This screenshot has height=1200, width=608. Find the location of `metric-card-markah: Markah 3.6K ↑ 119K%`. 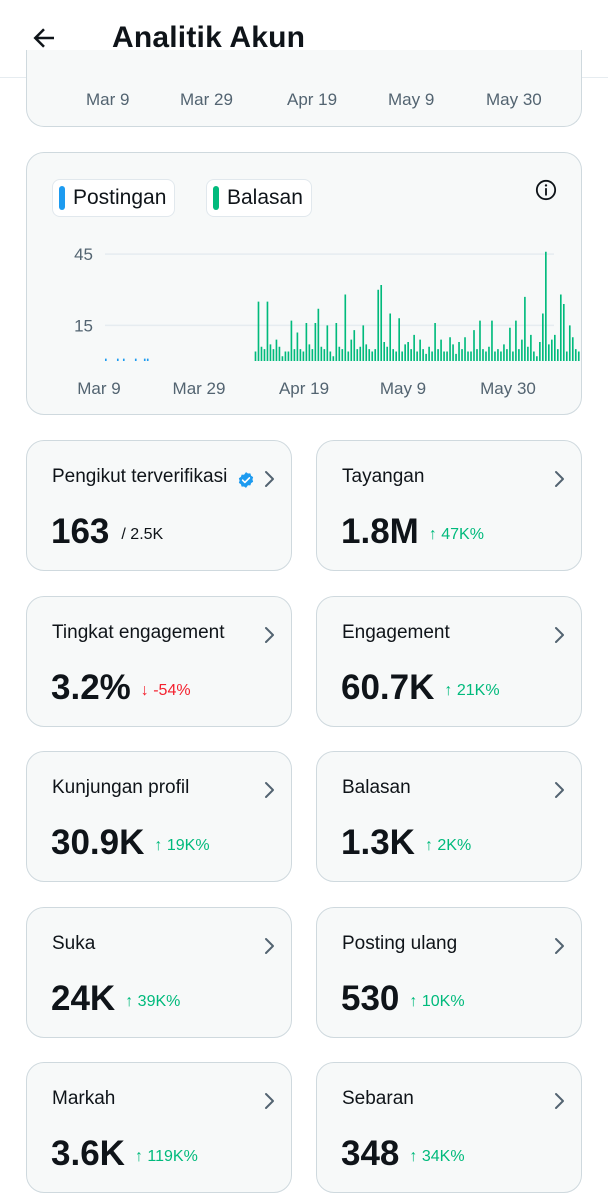

metric-card-markah: Markah 3.6K ↑ 119K% is located at coordinates (159, 1127).